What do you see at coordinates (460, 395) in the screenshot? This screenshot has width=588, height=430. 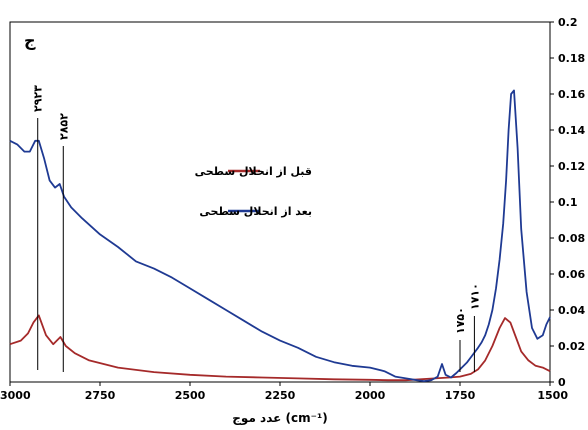 I see `x-tick-label: 1750` at bounding box center [460, 395].